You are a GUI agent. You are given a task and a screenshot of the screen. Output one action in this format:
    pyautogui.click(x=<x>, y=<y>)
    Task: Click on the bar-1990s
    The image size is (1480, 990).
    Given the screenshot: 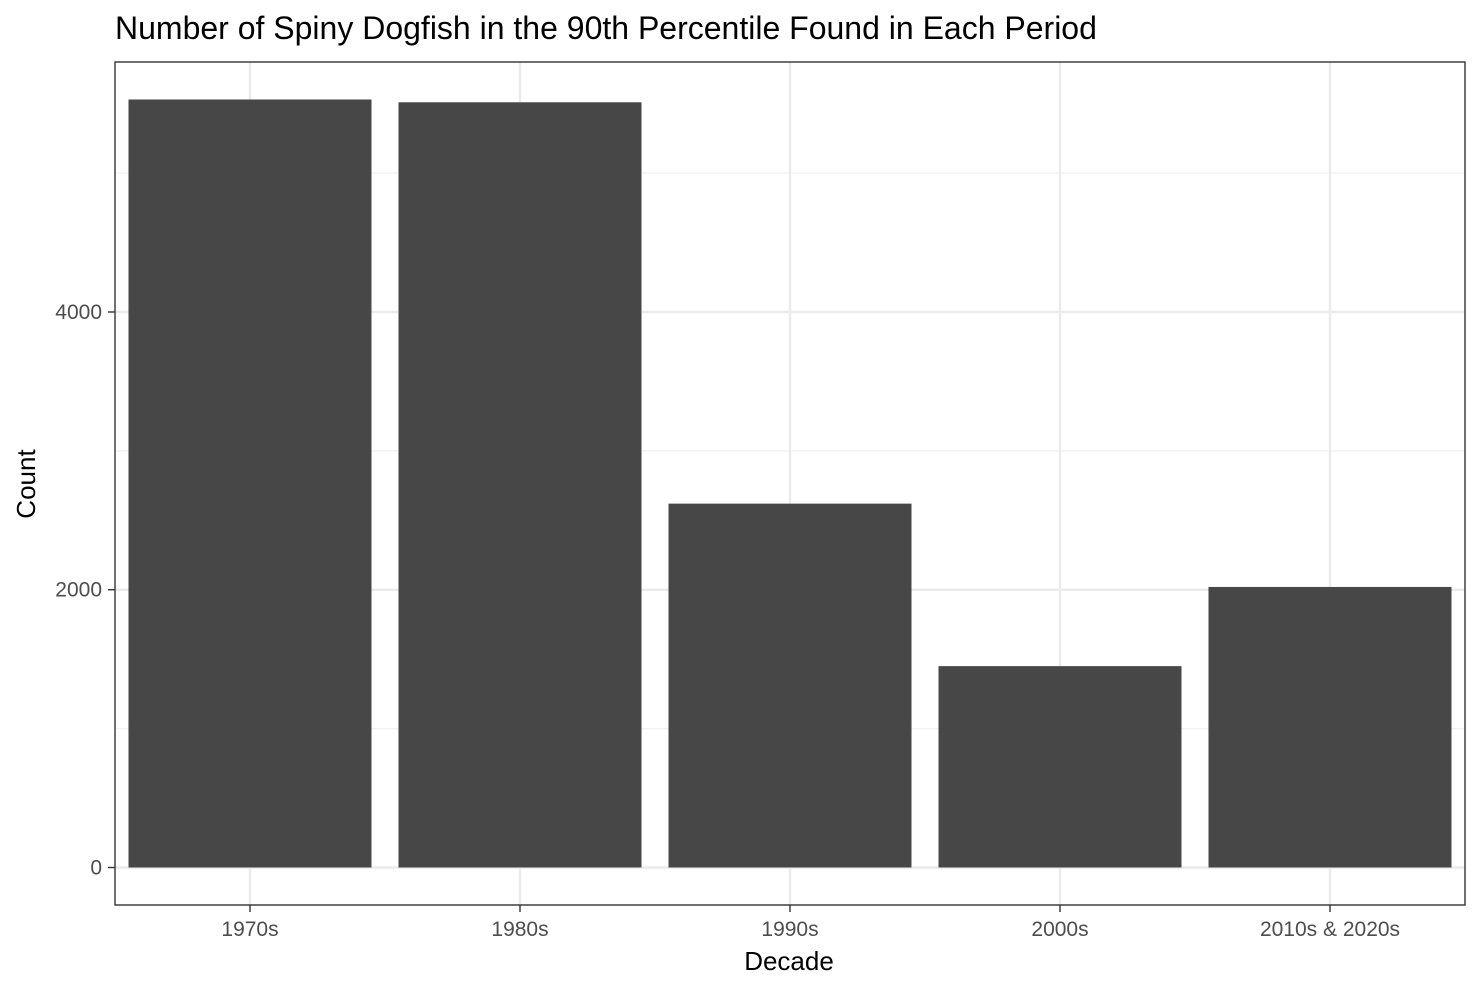 What is the action you would take?
    pyautogui.click(x=790, y=685)
    